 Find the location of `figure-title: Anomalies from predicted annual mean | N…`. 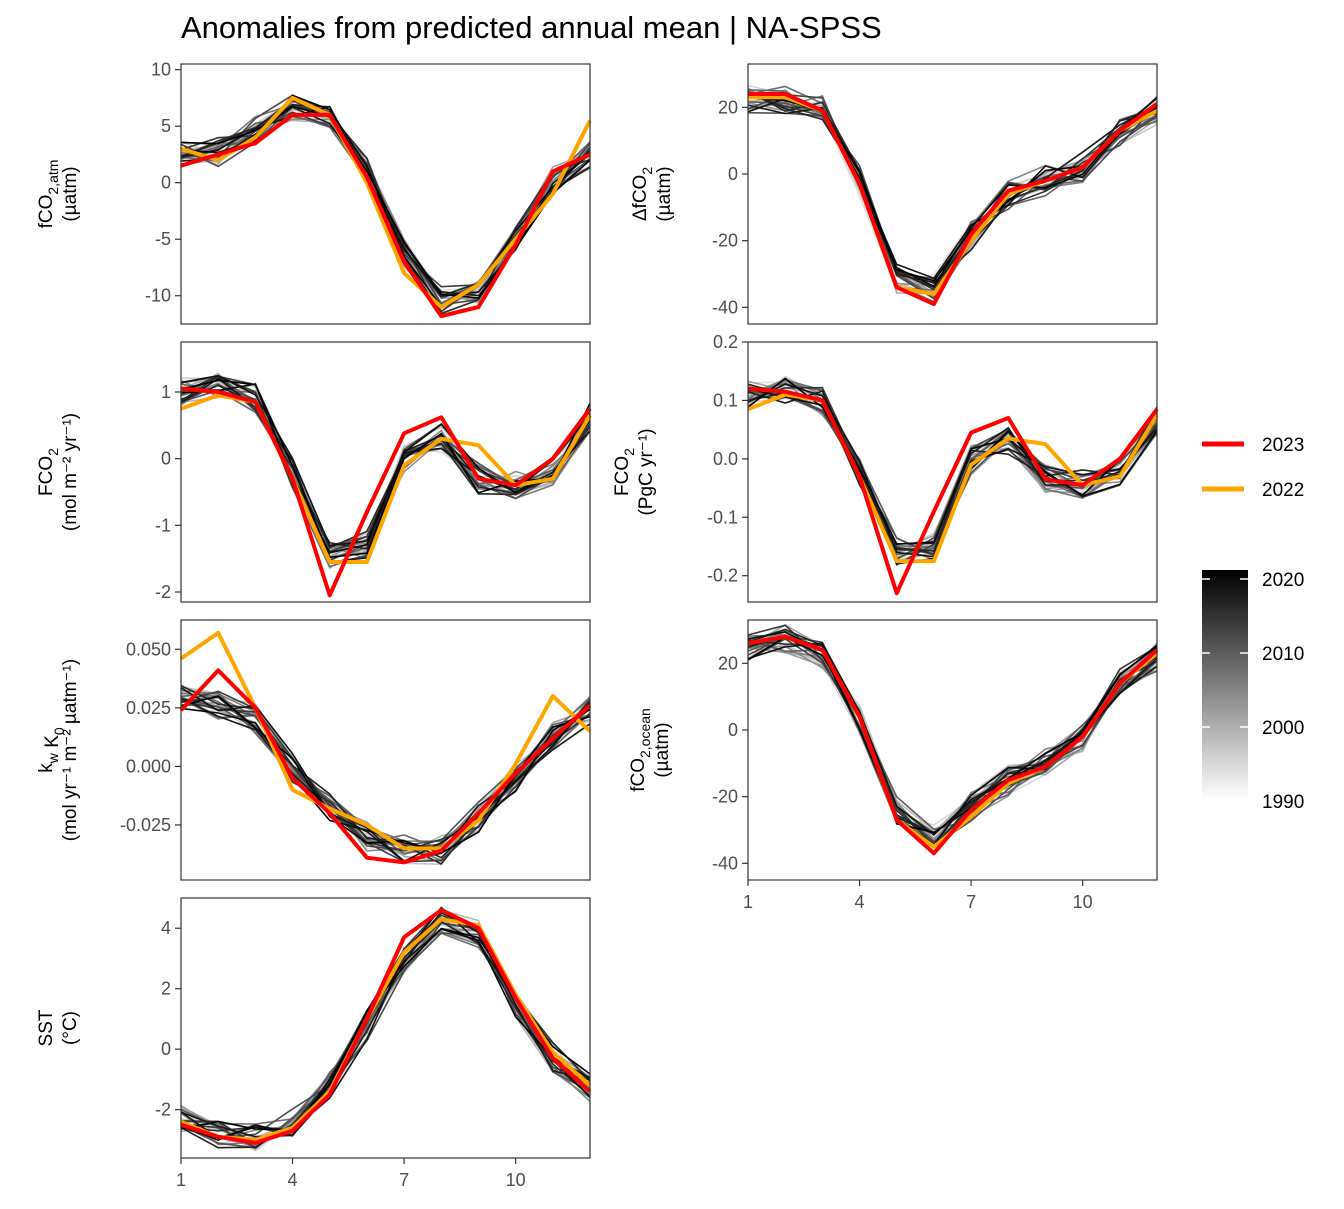

figure-title: Anomalies from predicted annual mean | N… is located at coordinates (531, 27).